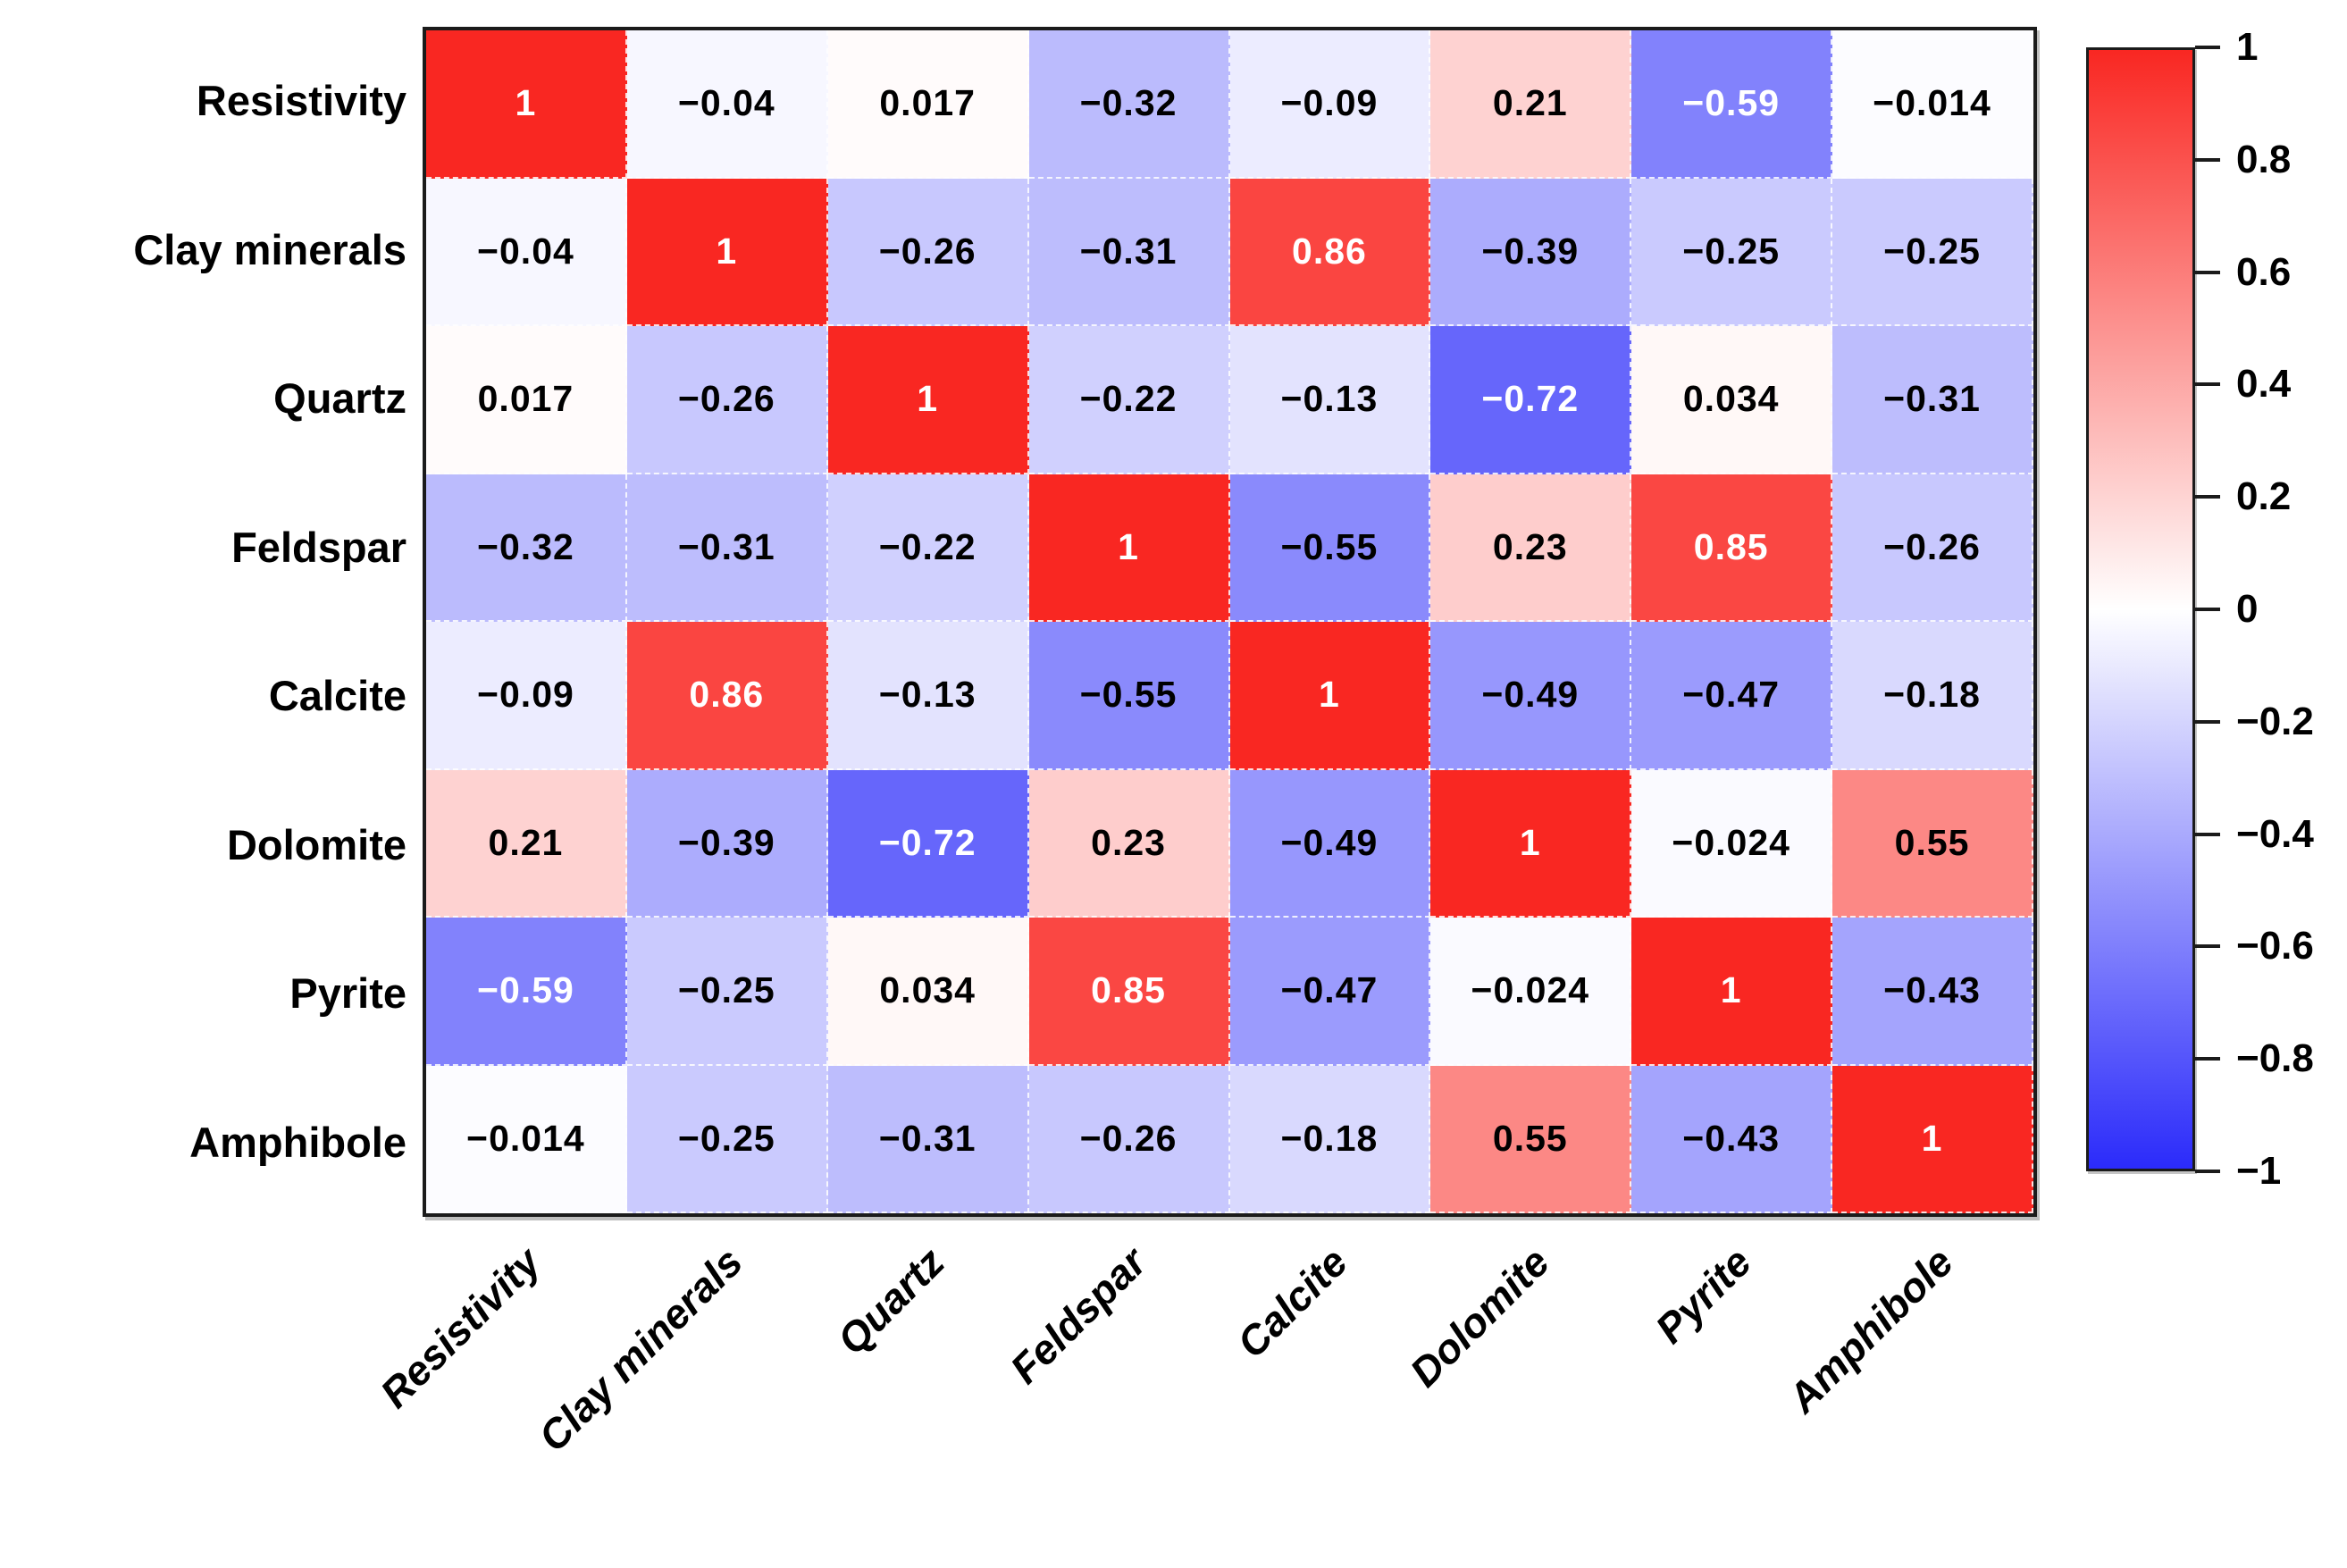 This screenshot has width=2347, height=1568. Describe the element at coordinates (1932, 104) in the screenshot. I see `heatmap-cell-resistivity-x-amphibole: −0.014` at that location.